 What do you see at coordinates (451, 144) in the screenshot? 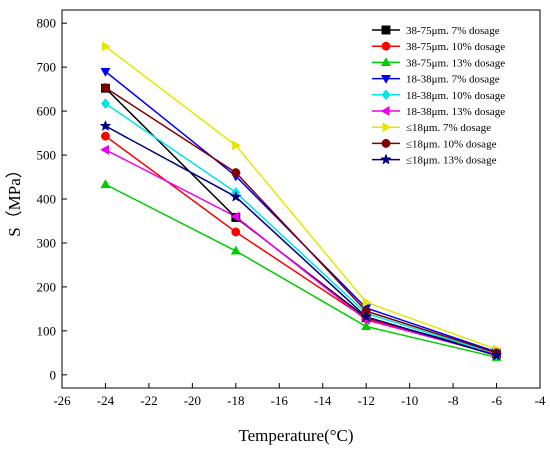
I see `legend-label: ≤18μm. 10% dosage` at bounding box center [451, 144].